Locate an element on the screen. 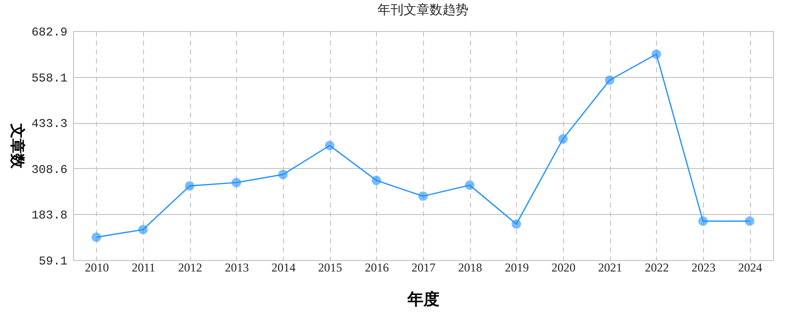 The height and width of the screenshot is (330, 798). y-tick-label: 558.1 is located at coordinates (49, 78).